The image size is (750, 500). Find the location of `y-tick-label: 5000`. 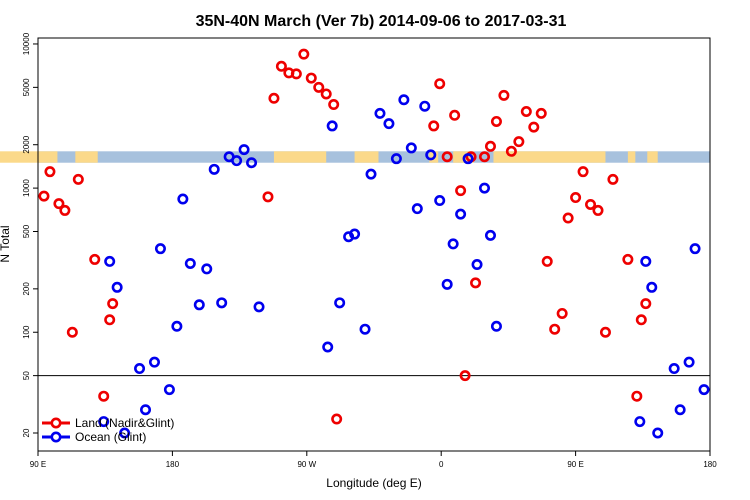

y-tick-label: 5000 is located at coordinates (26, 87).